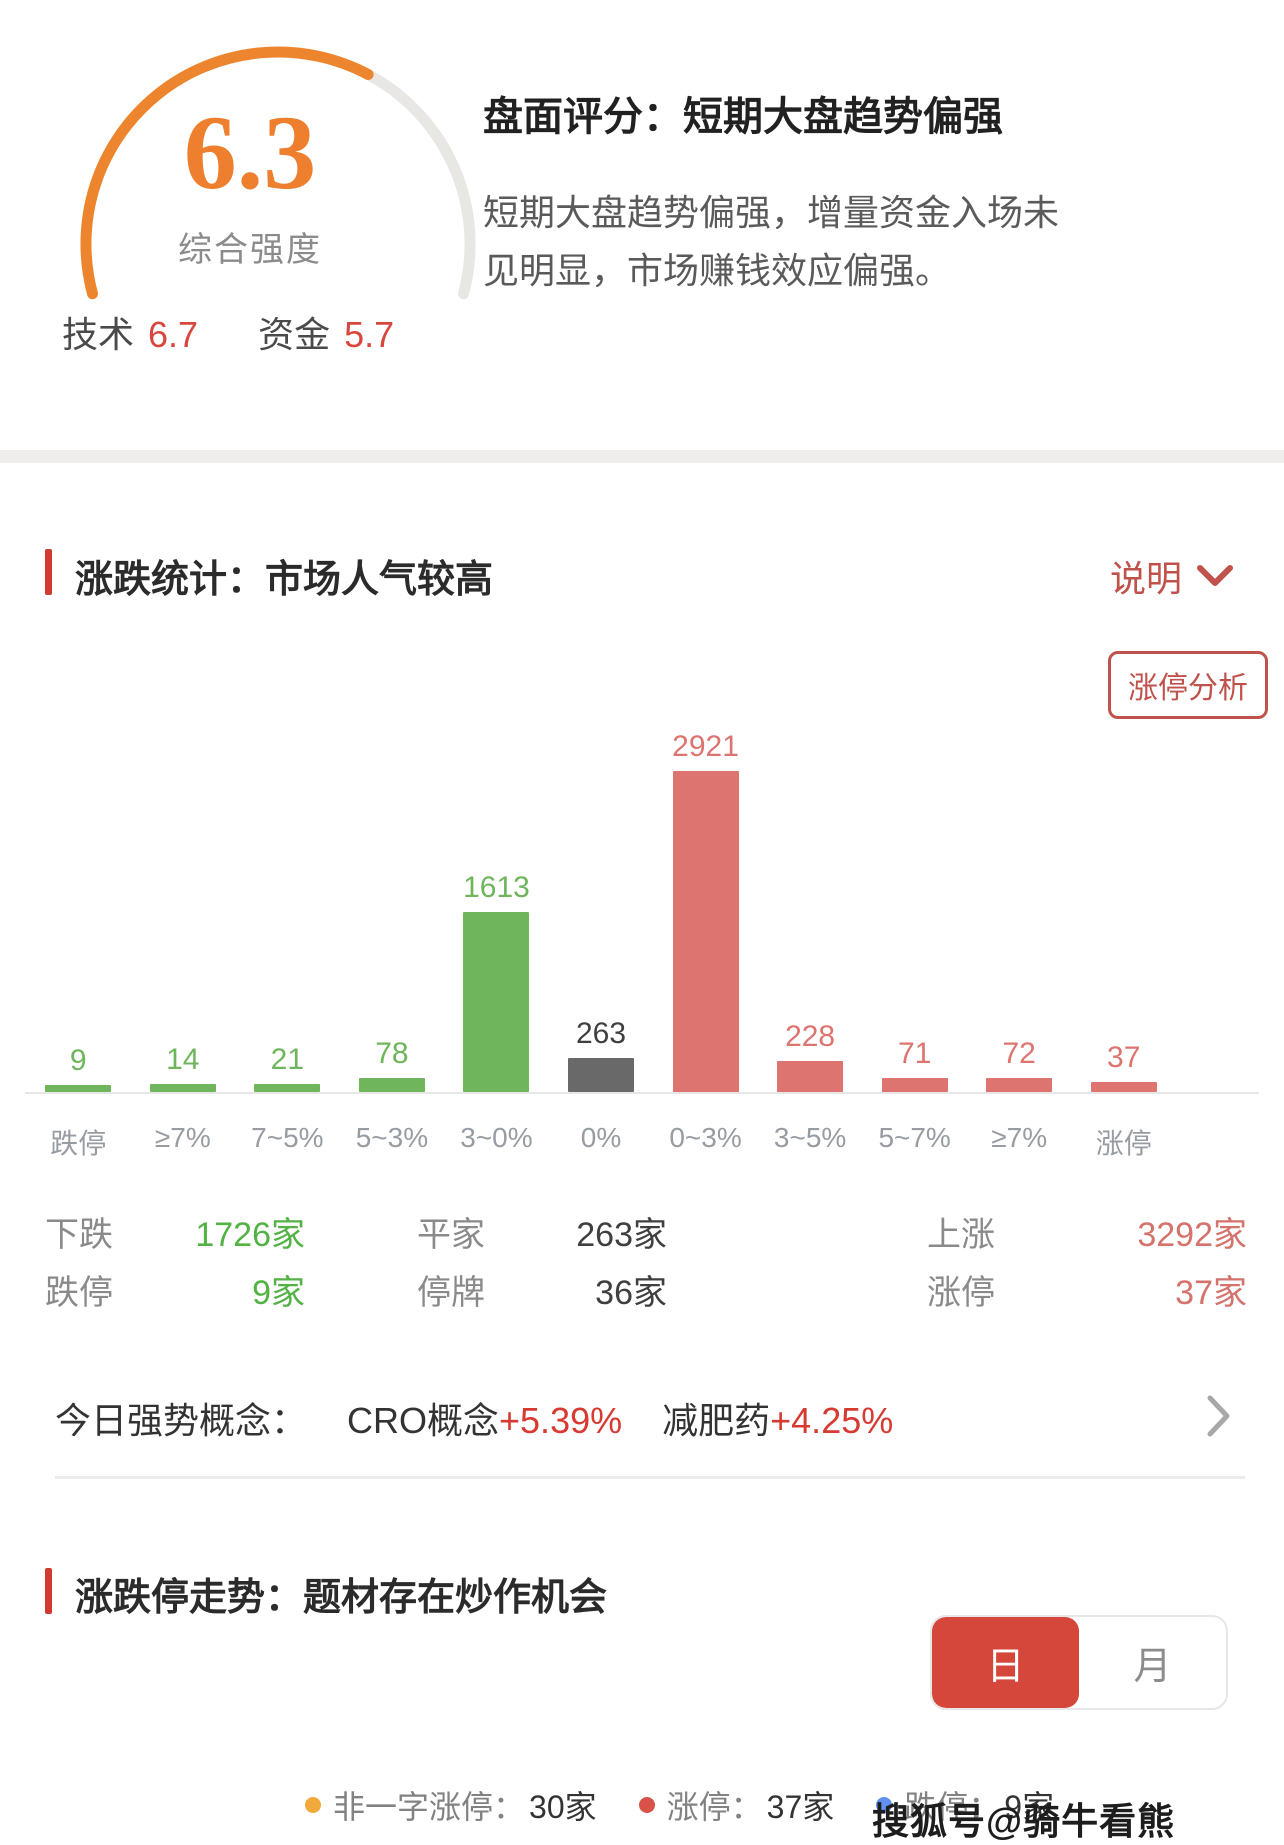 The image size is (1284, 1845). What do you see at coordinates (284, 580) in the screenshot?
I see `stats-section-title: 涨跌统计：市场人气较高` at bounding box center [284, 580].